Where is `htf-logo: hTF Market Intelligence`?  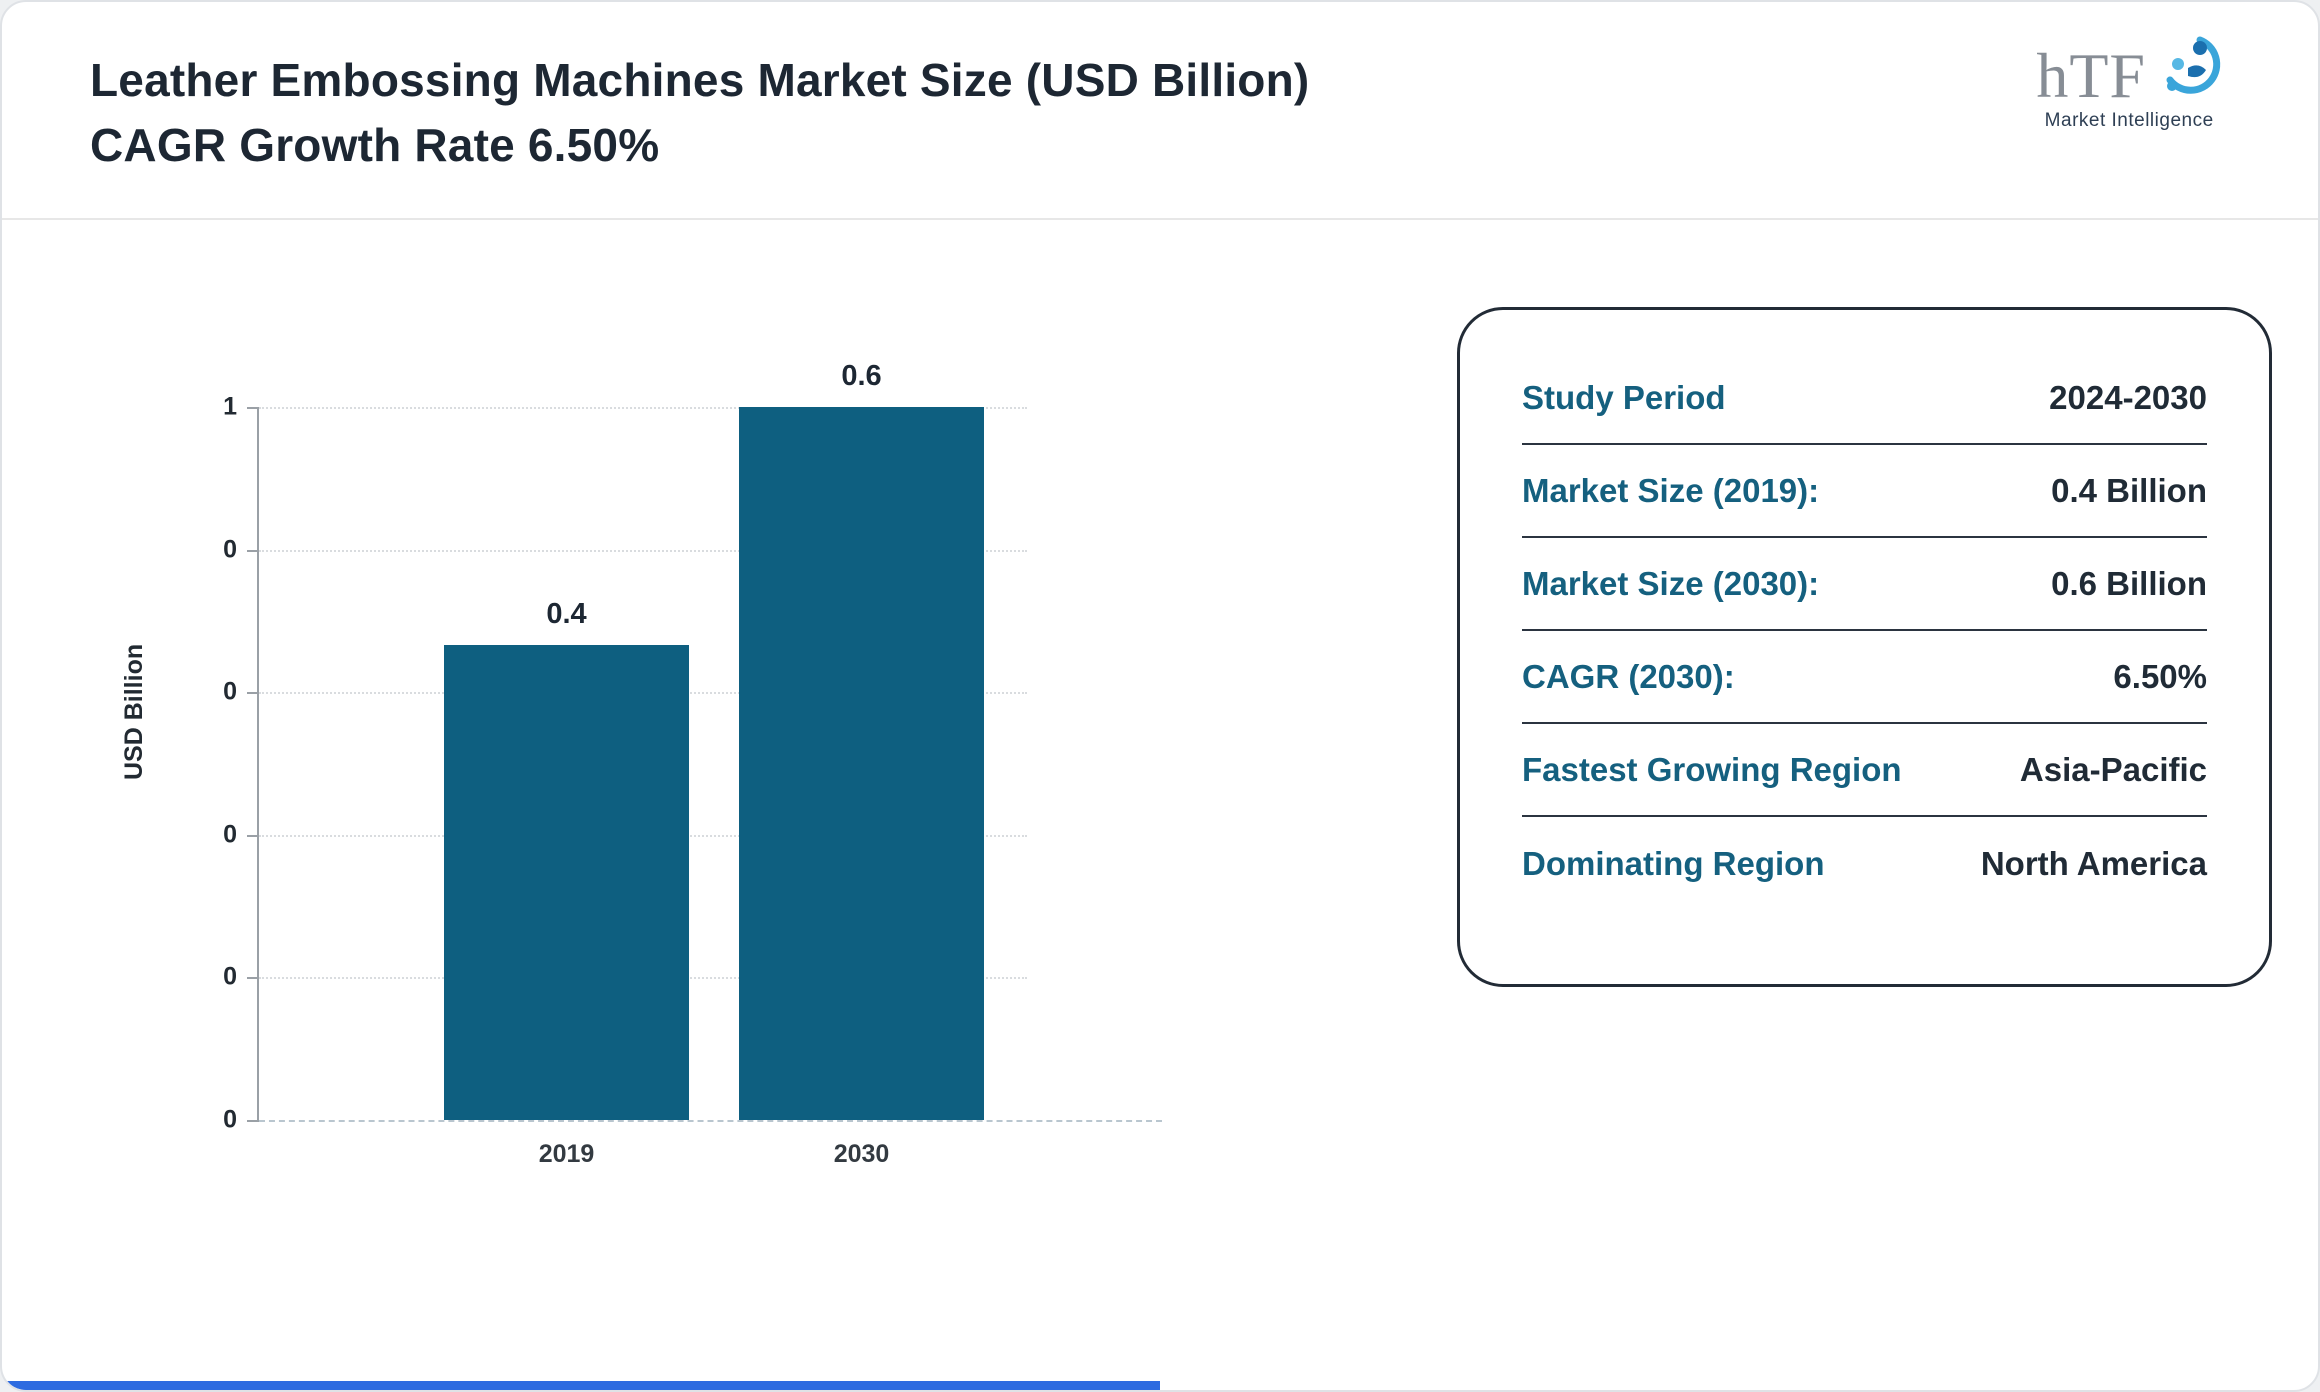 htf-logo: hTF Market Intelligence is located at coordinates (2129, 83).